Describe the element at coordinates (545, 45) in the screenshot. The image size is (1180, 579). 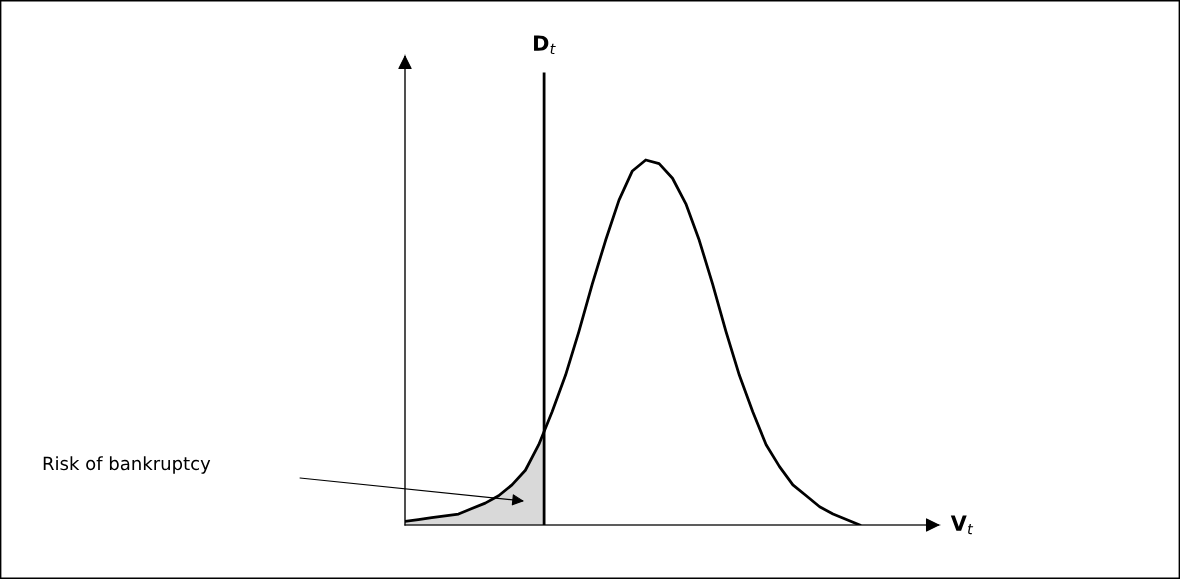
I see `text: D$_{t}$` at that location.